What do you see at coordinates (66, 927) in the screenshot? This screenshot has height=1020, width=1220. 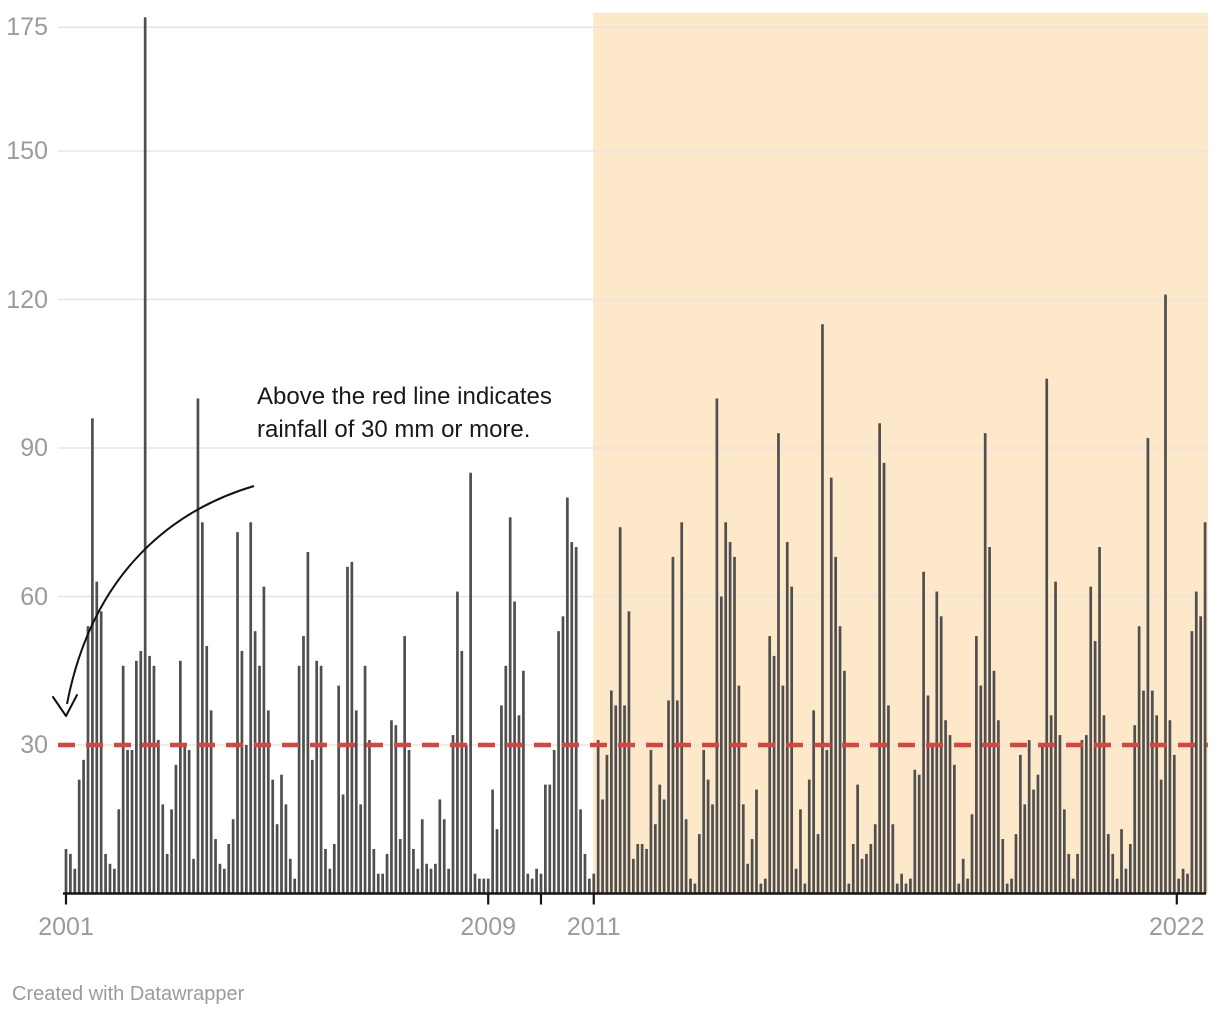 I see `x-tick-label-2001: 2001` at bounding box center [66, 927].